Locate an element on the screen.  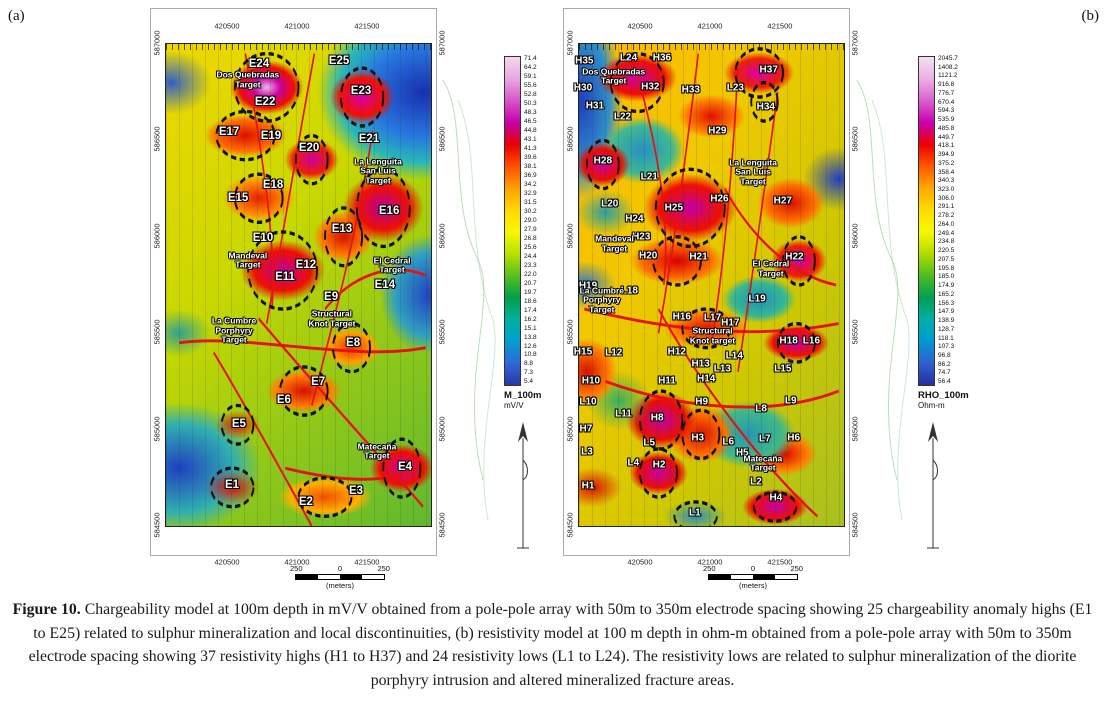
electrode-tick-marks is located at coordinates (298, 47).